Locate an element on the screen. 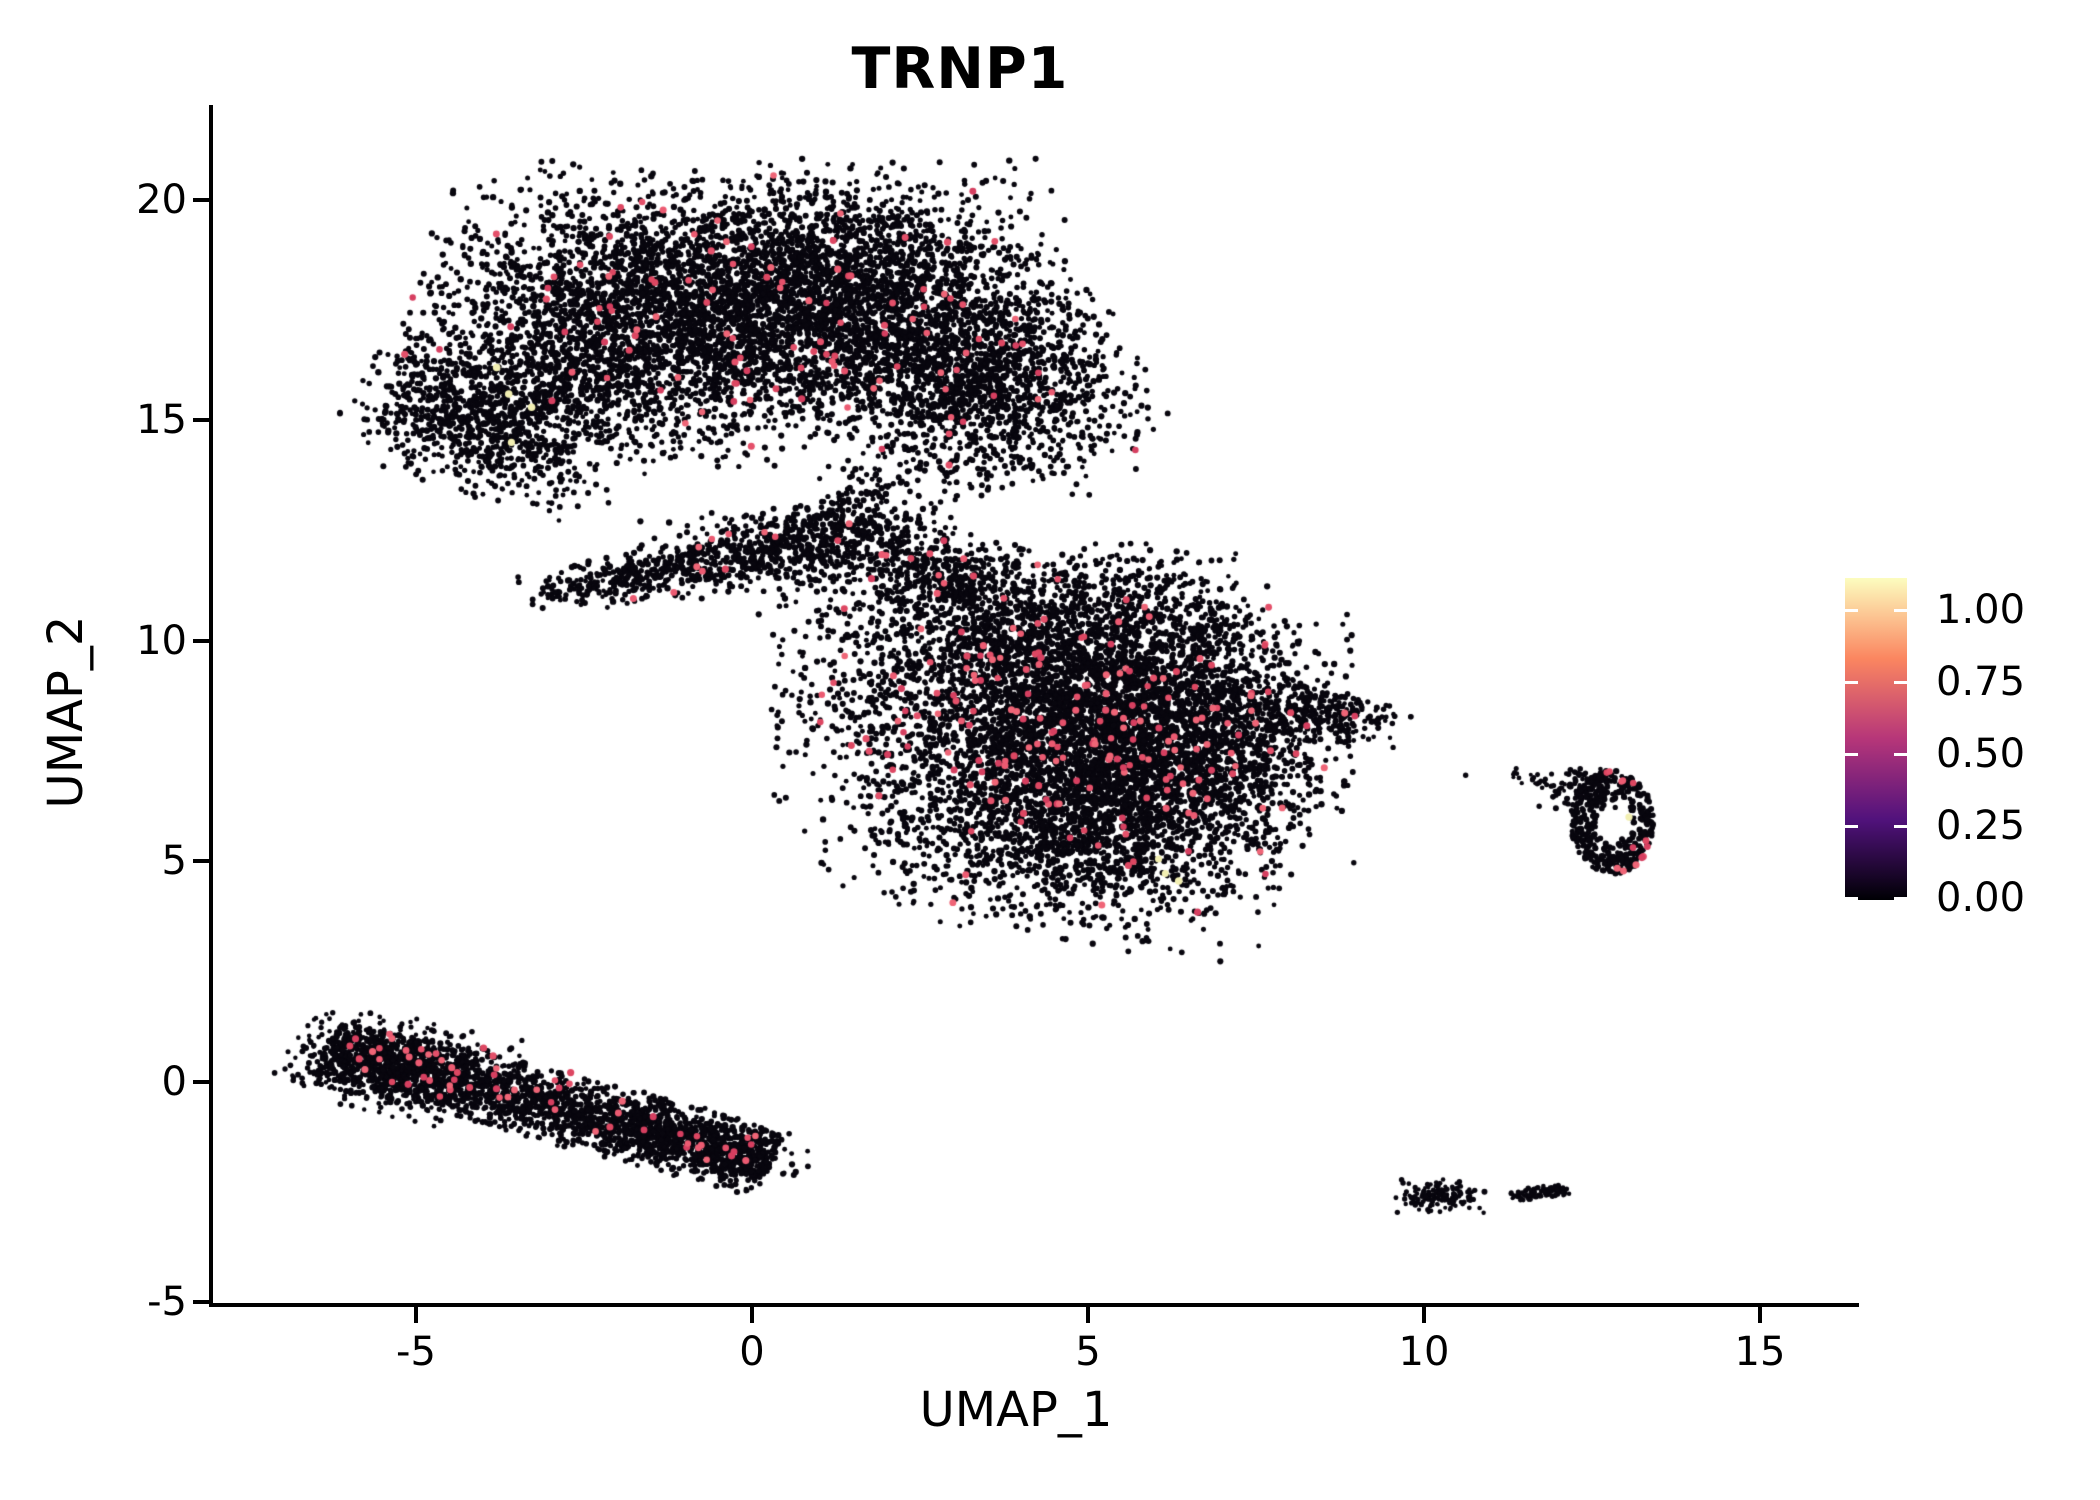 The width and height of the screenshot is (2100, 1500). colorbar-tick-label: 0.50 is located at coordinates (1981, 754).